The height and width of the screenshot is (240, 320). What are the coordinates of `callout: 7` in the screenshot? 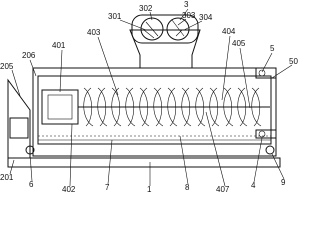 It's located at (107, 187).